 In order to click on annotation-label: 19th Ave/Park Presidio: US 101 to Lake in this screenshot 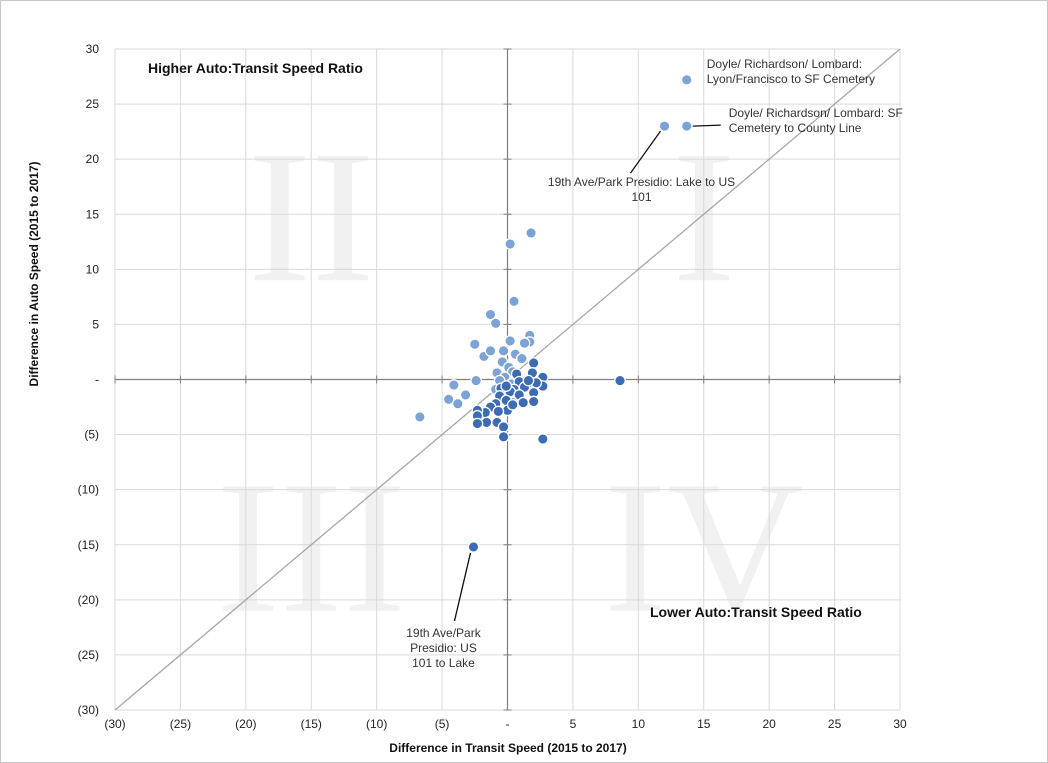, I will do `click(443, 648)`.